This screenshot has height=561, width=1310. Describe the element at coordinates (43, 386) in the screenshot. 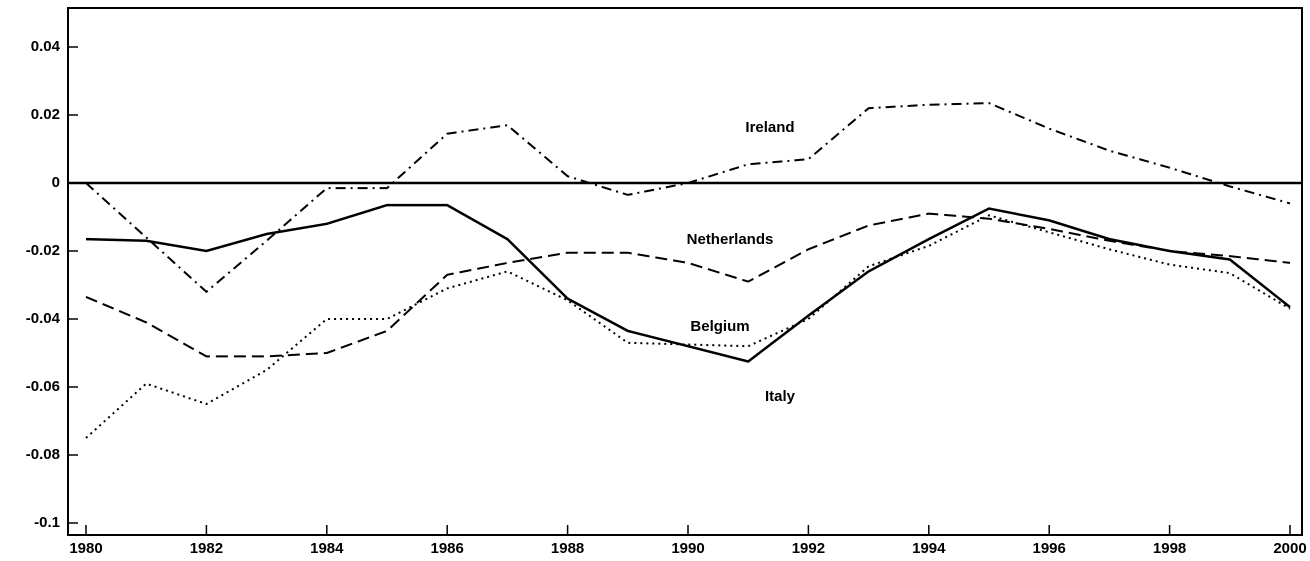

I see `y-tick-label: -0.06` at that location.